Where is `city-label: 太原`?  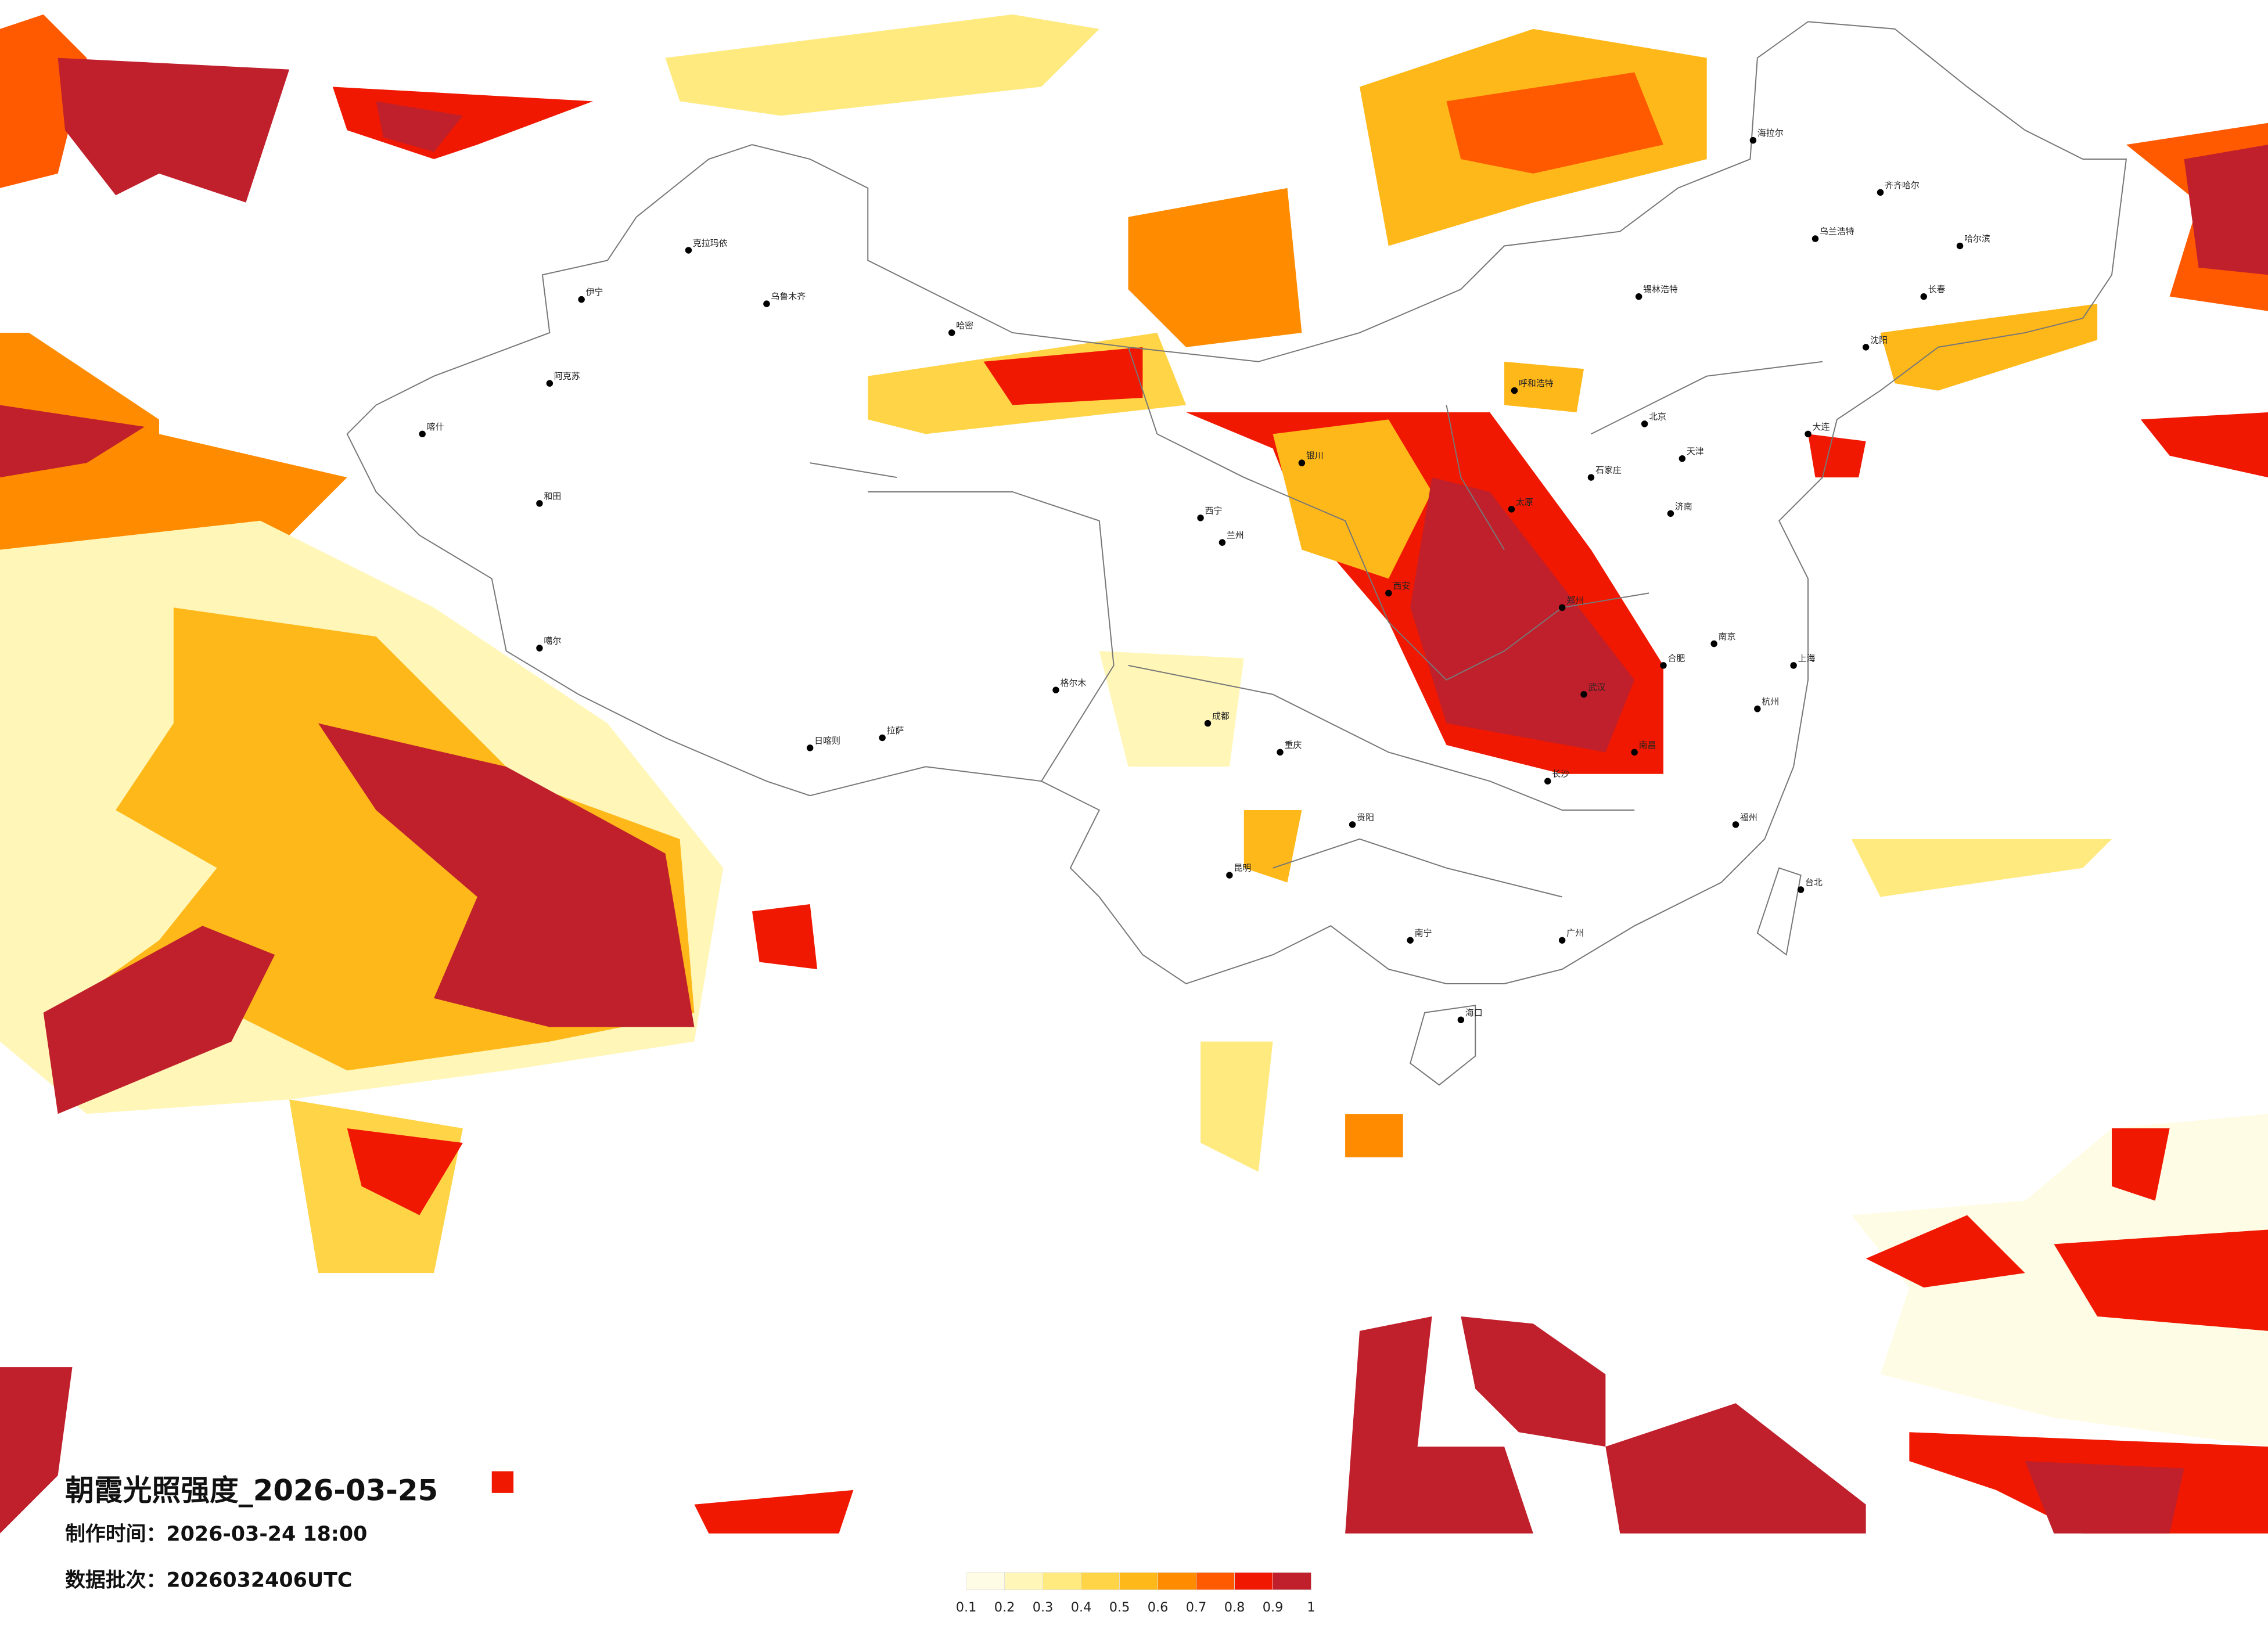 city-label: 太原 is located at coordinates (1524, 502).